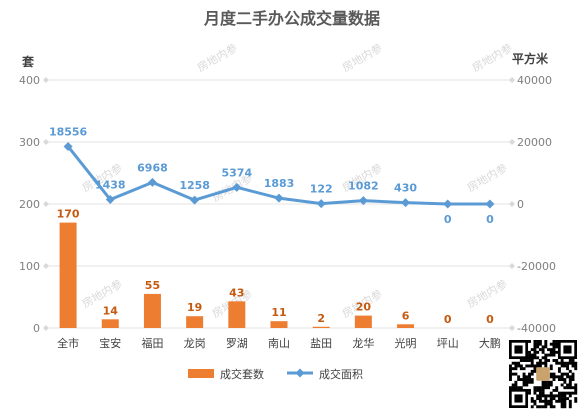 This screenshot has height=417, width=584. I want to click on bar-value-label: 0, so click(448, 319).